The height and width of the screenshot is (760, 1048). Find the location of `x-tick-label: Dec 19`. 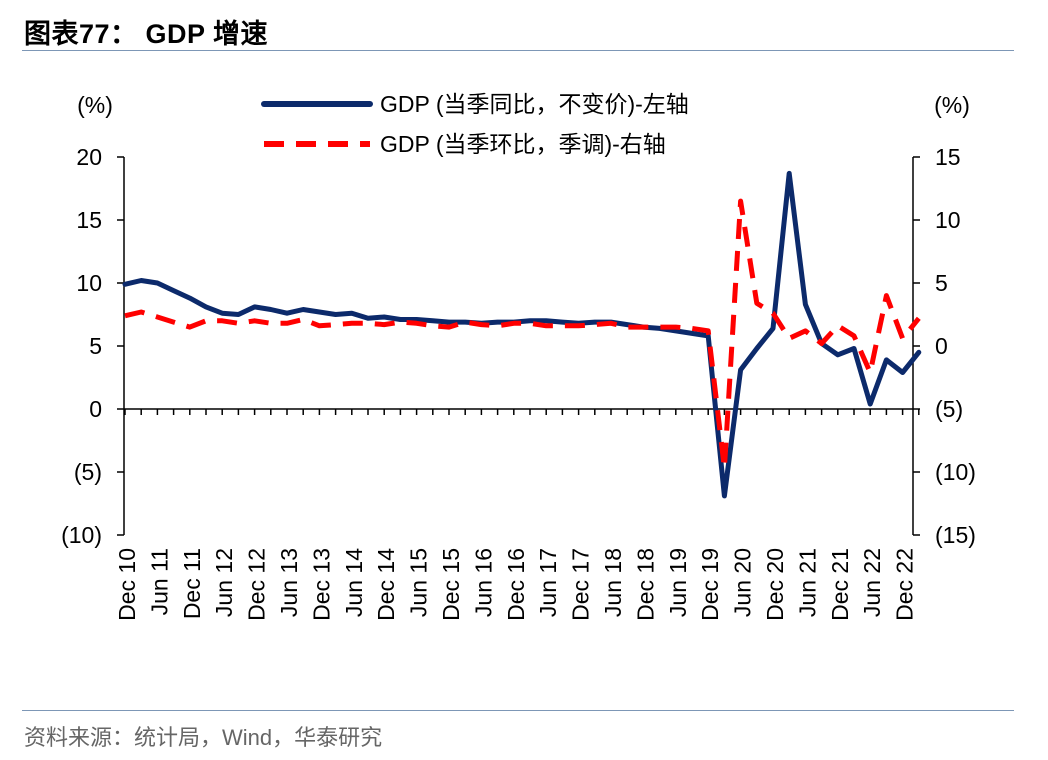

x-tick-label: Dec 19 is located at coordinates (710, 584).